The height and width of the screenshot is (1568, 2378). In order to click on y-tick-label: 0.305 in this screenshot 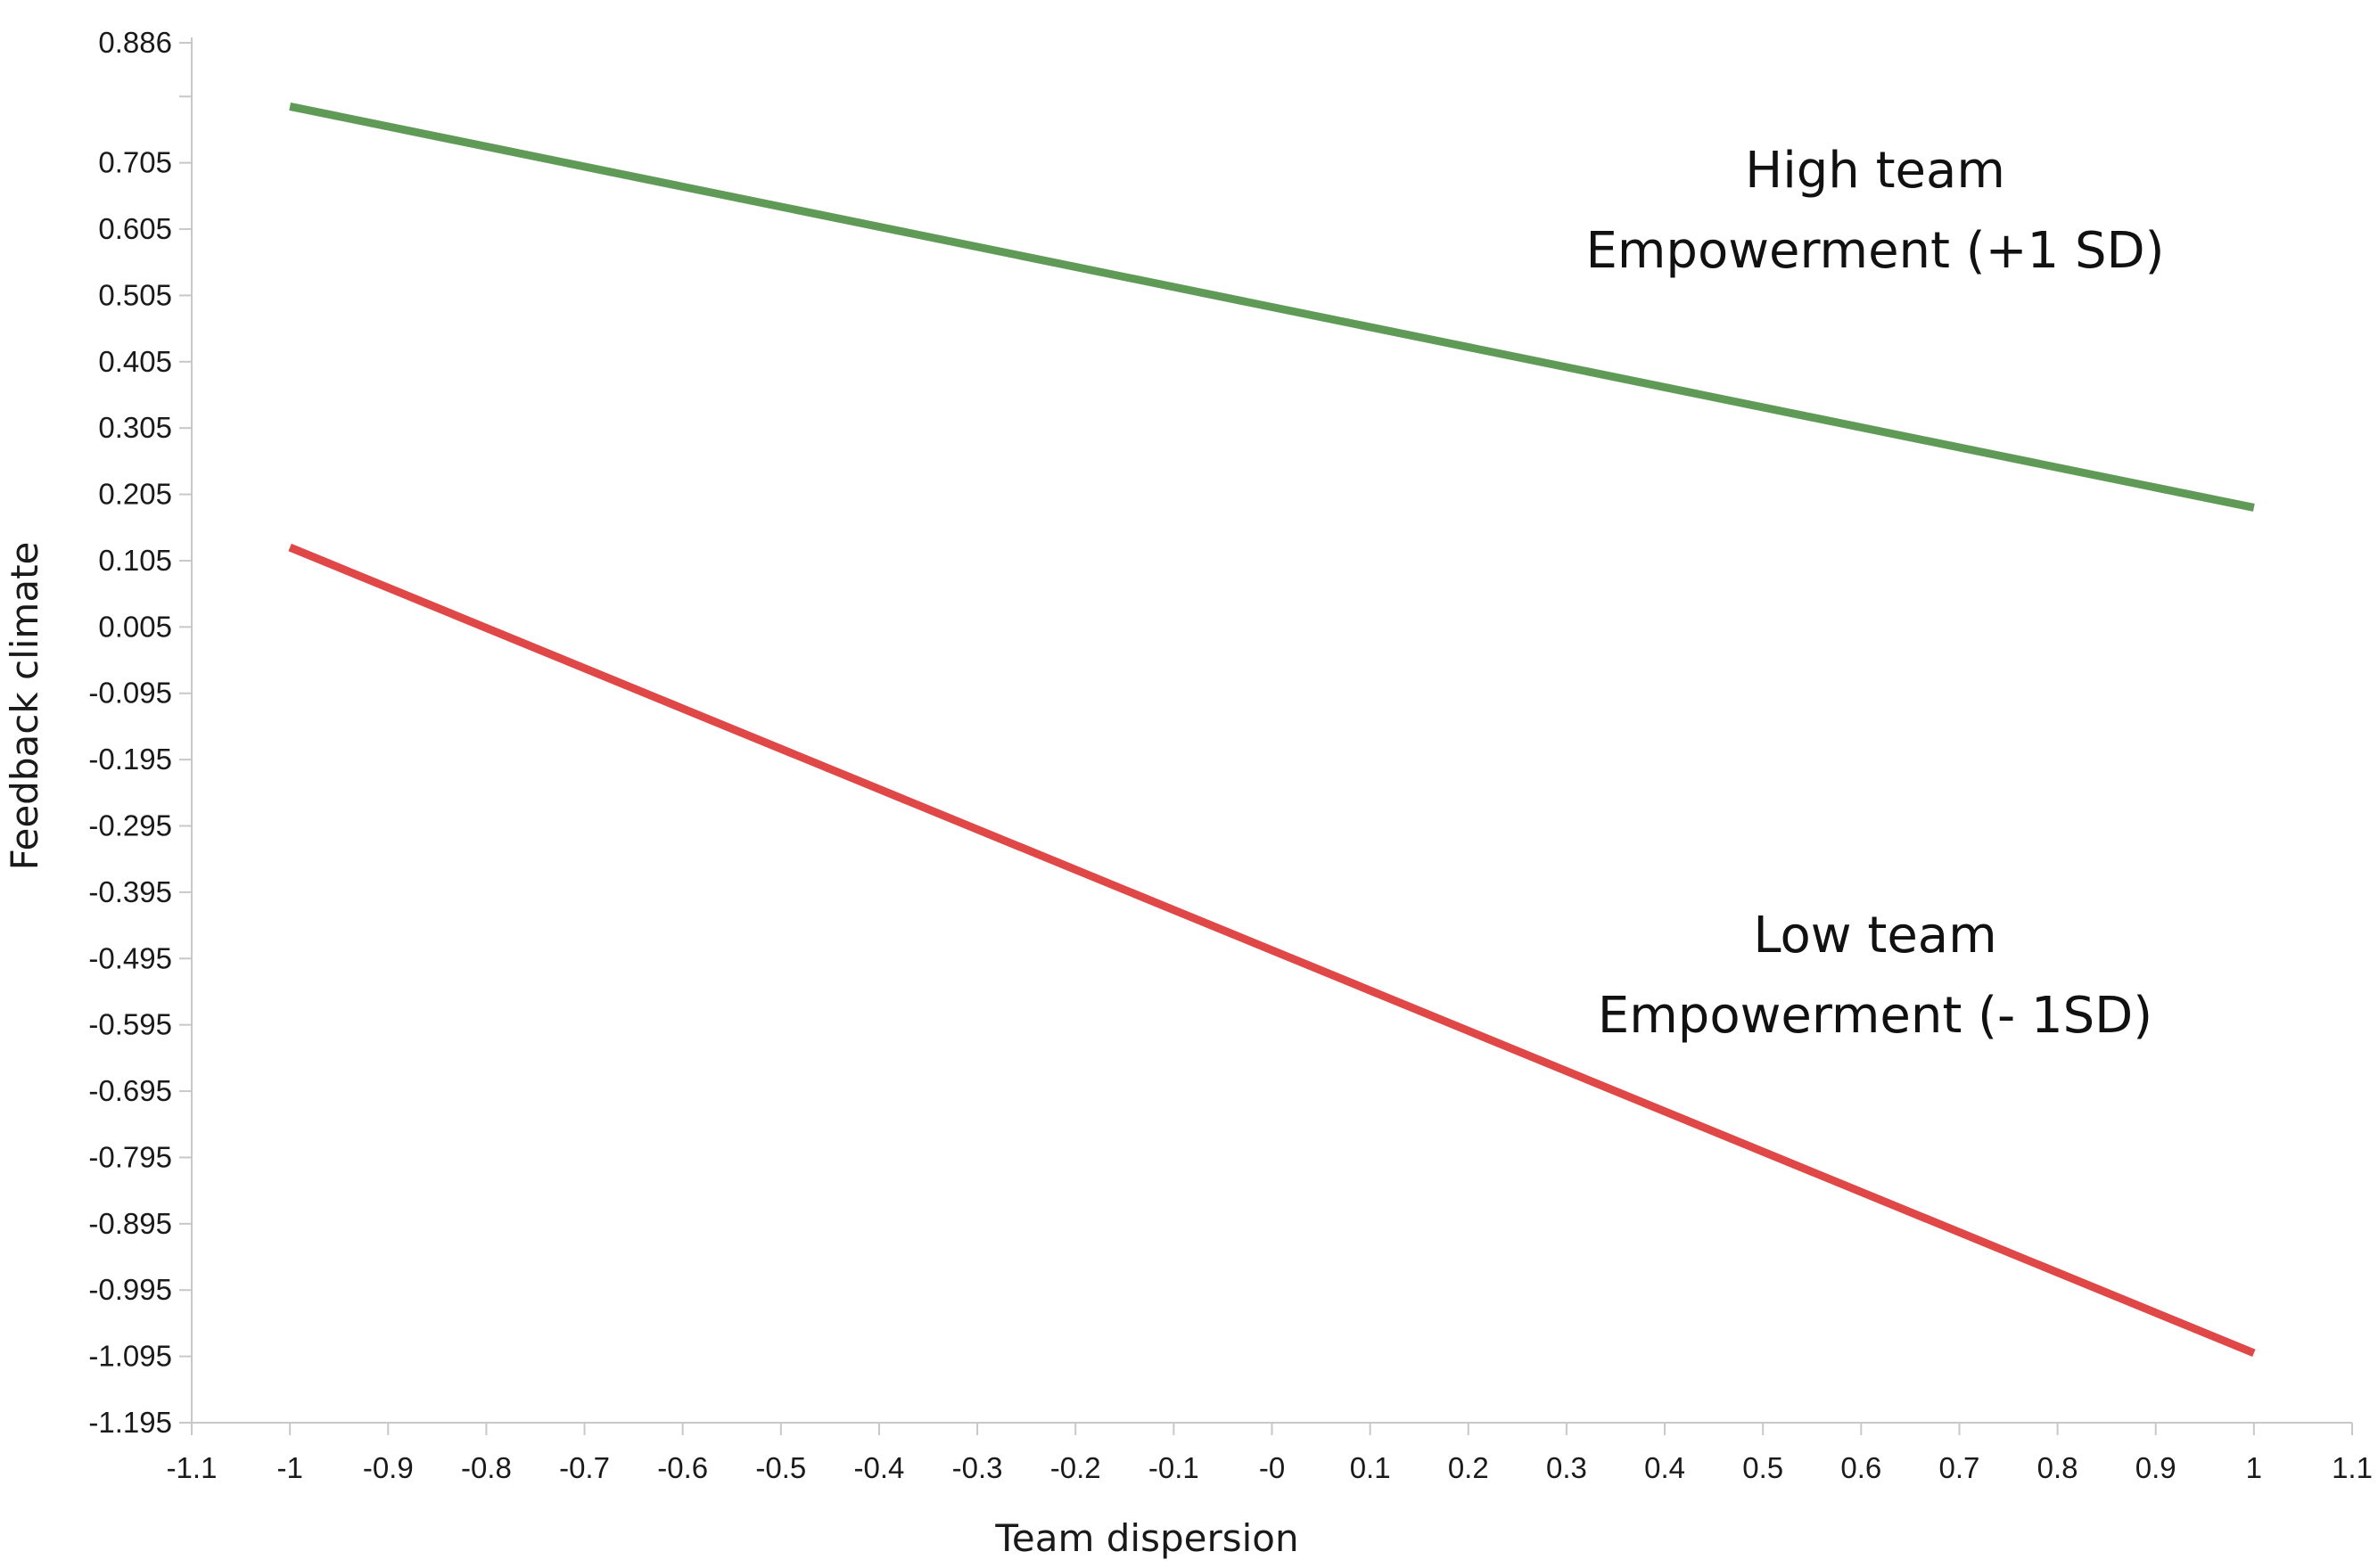, I will do `click(135, 428)`.